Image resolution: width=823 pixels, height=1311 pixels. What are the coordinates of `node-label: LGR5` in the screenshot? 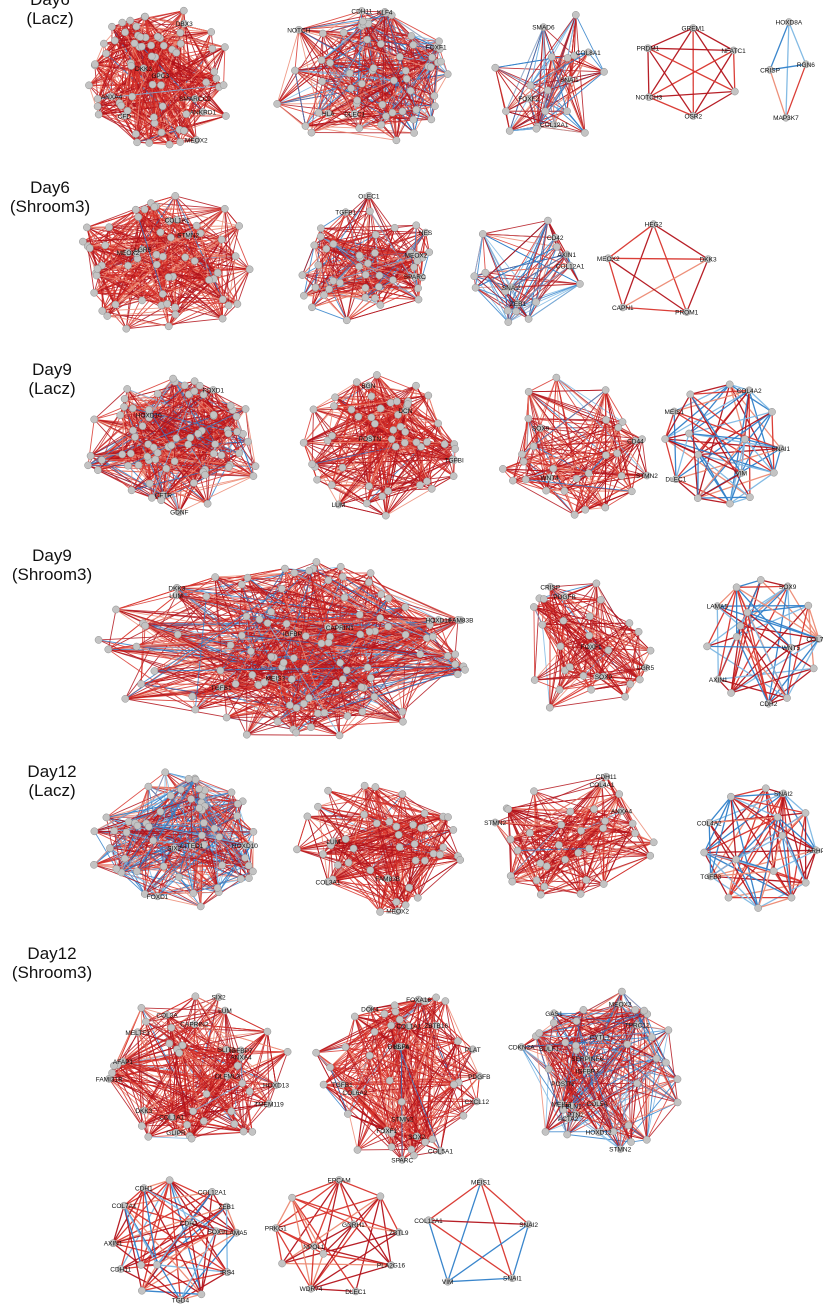 It's located at (142, 250).